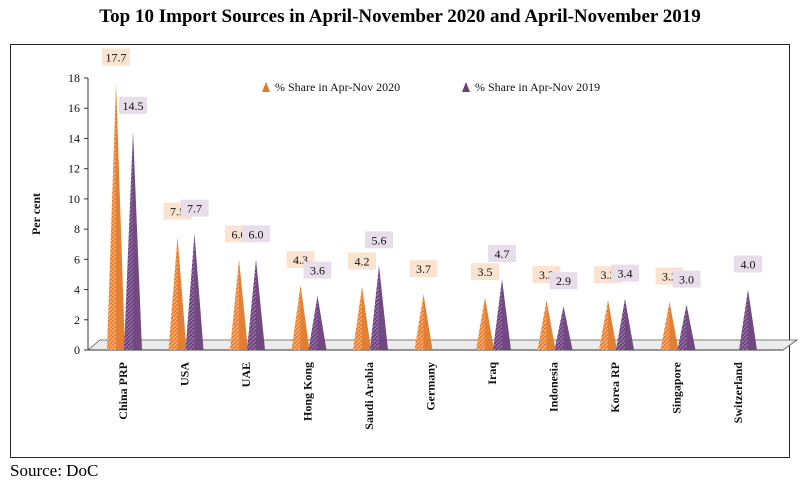 The height and width of the screenshot is (490, 800). I want to click on data-label: 5.6, so click(379, 240).